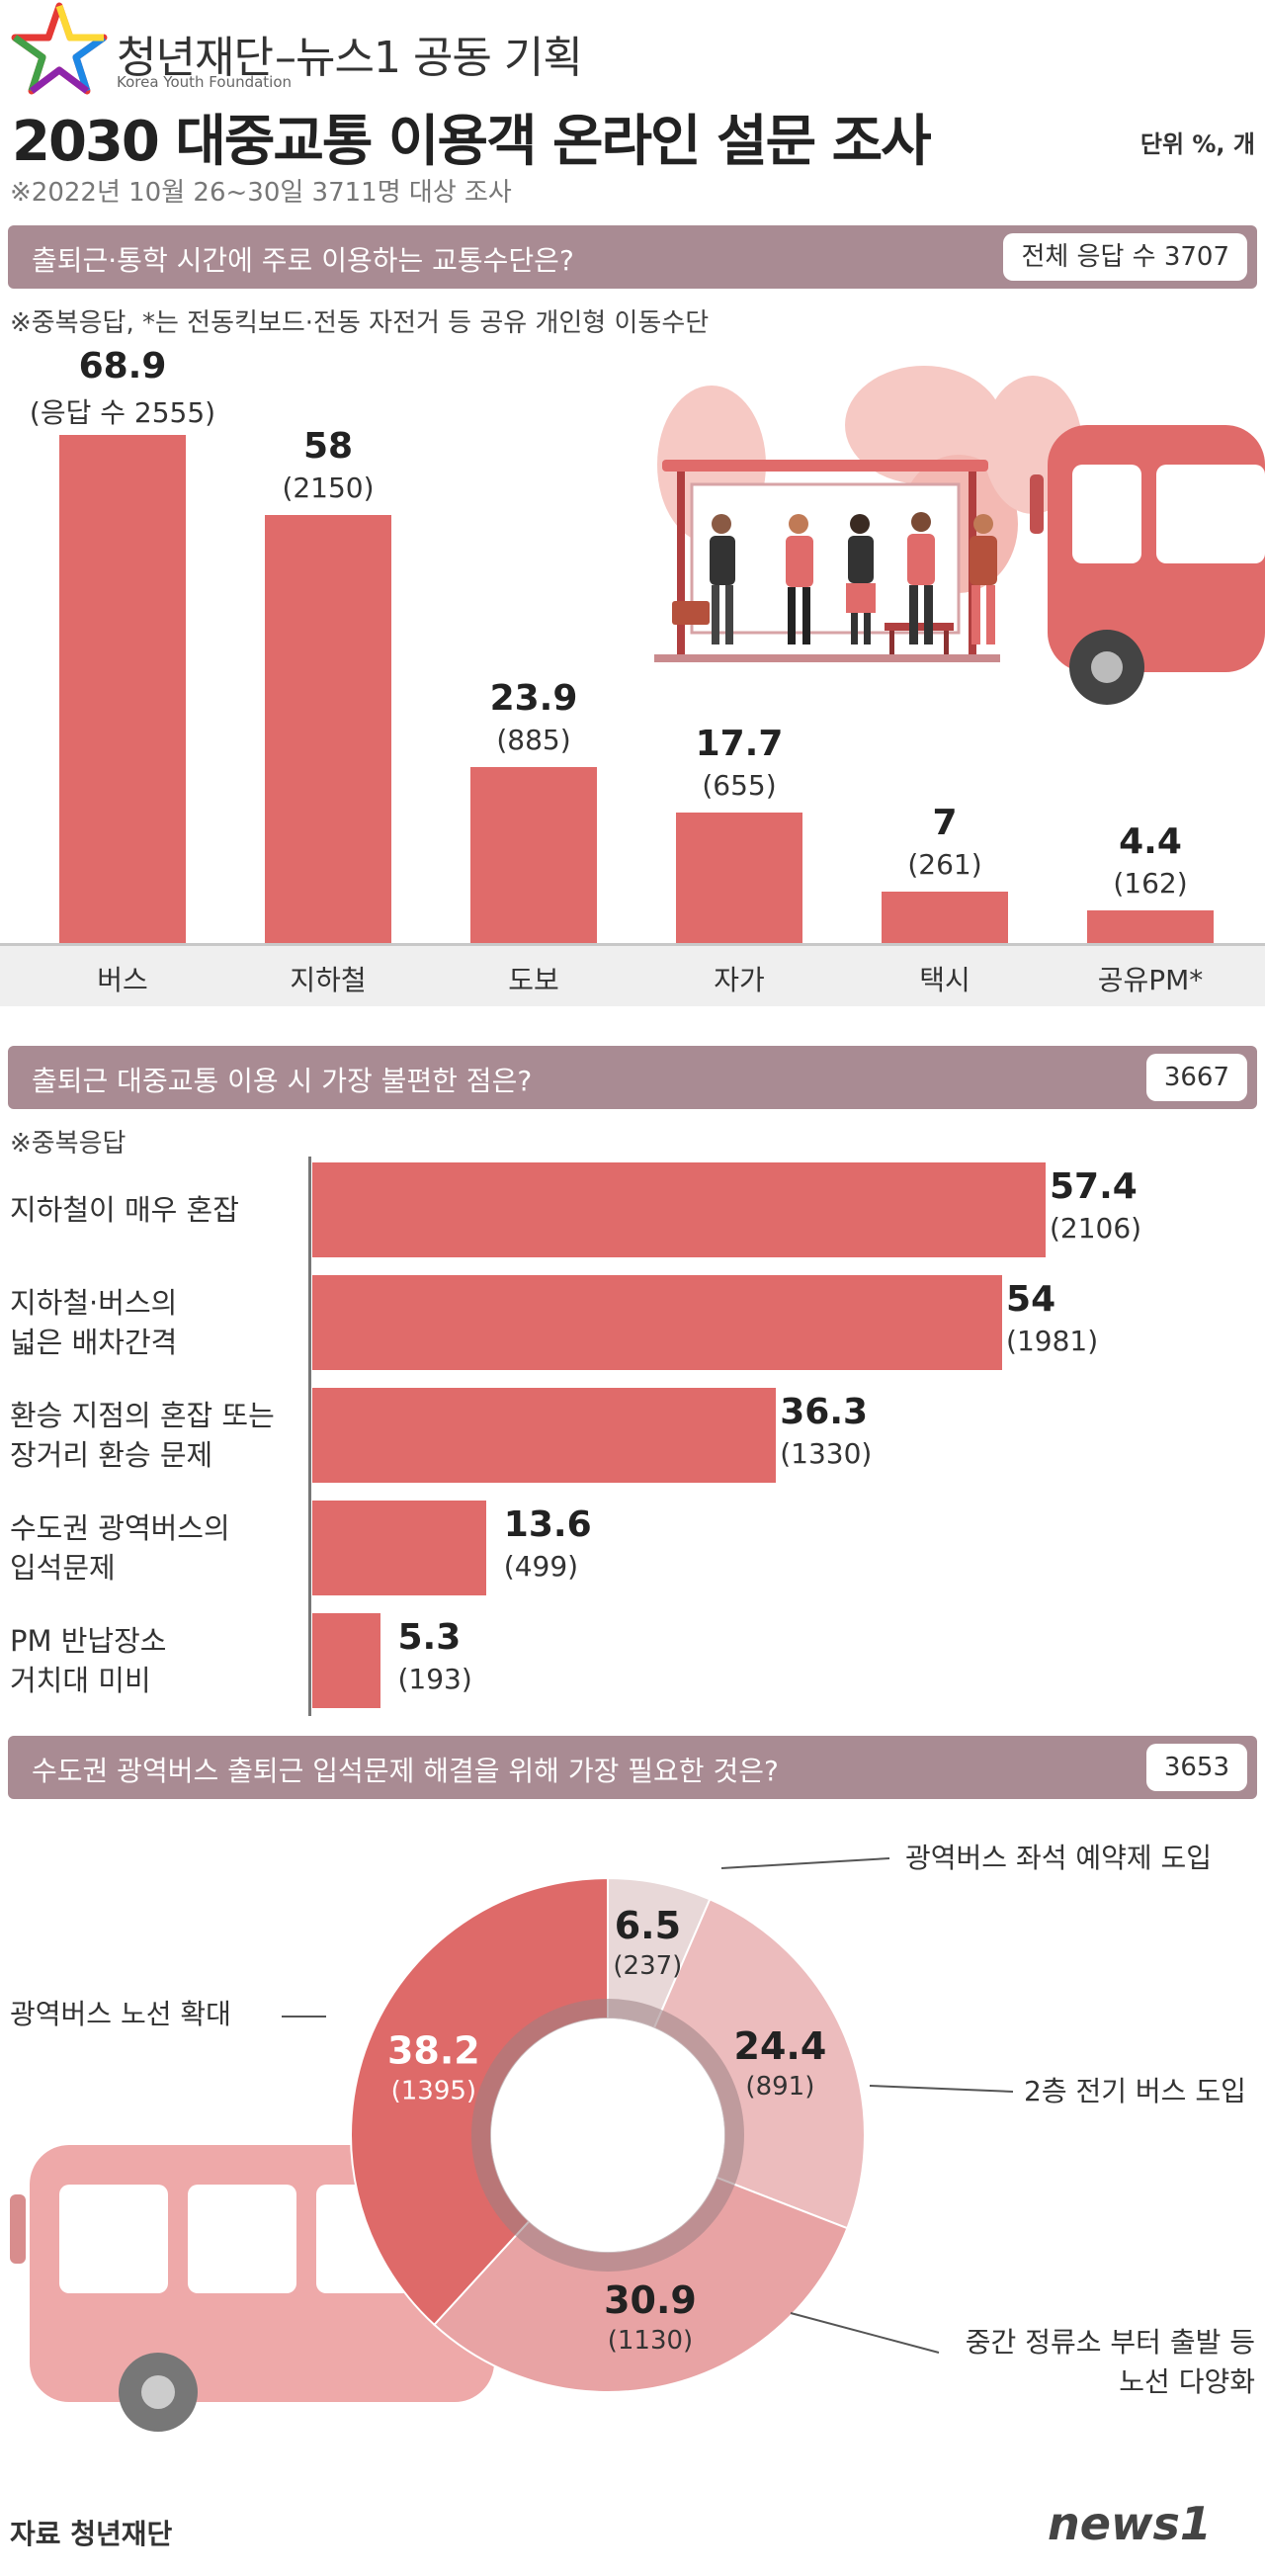 This screenshot has height=2576, width=1265. What do you see at coordinates (945, 822) in the screenshot?
I see `bar-value-label: 7` at bounding box center [945, 822].